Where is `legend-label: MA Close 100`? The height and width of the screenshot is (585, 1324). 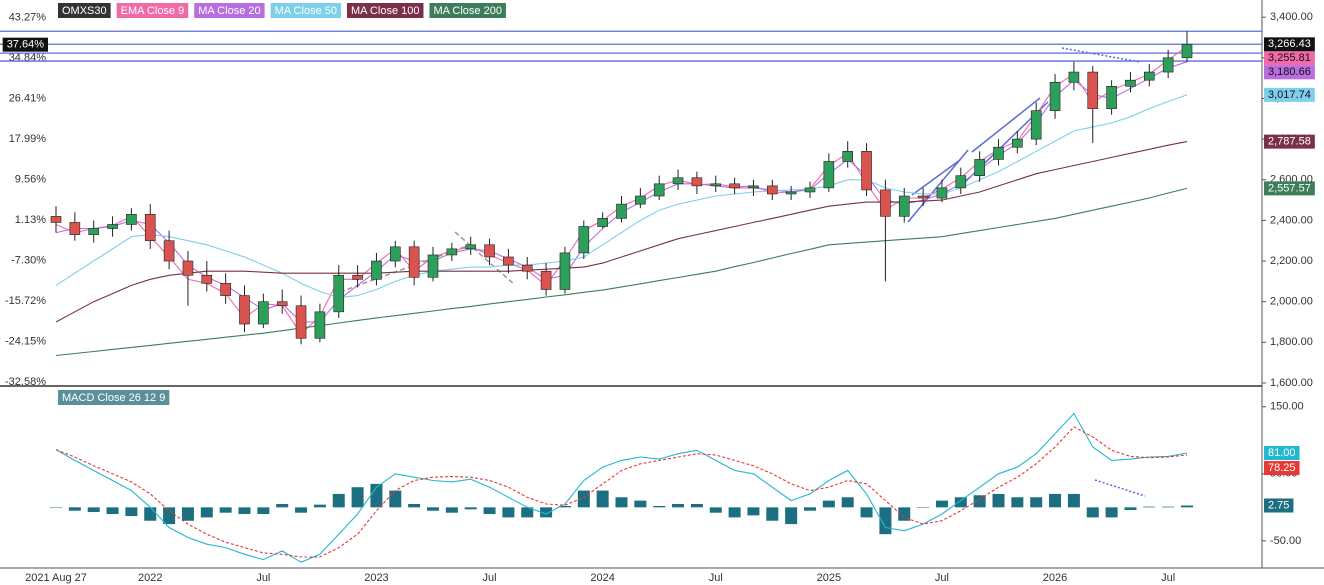 legend-label: MA Close 100 is located at coordinates (385, 11).